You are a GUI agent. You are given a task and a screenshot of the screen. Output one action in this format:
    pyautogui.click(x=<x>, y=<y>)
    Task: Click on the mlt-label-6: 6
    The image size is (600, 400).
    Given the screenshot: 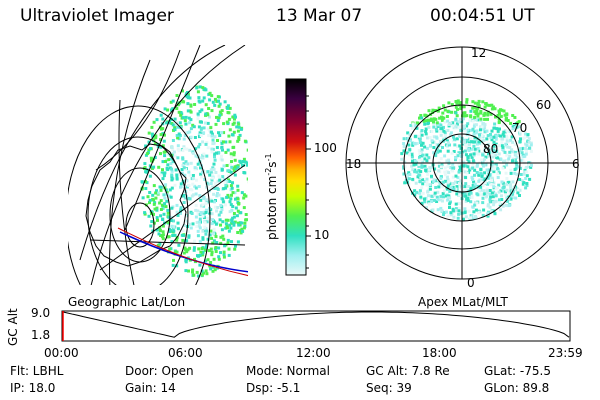 What is the action you would take?
    pyautogui.click(x=576, y=164)
    